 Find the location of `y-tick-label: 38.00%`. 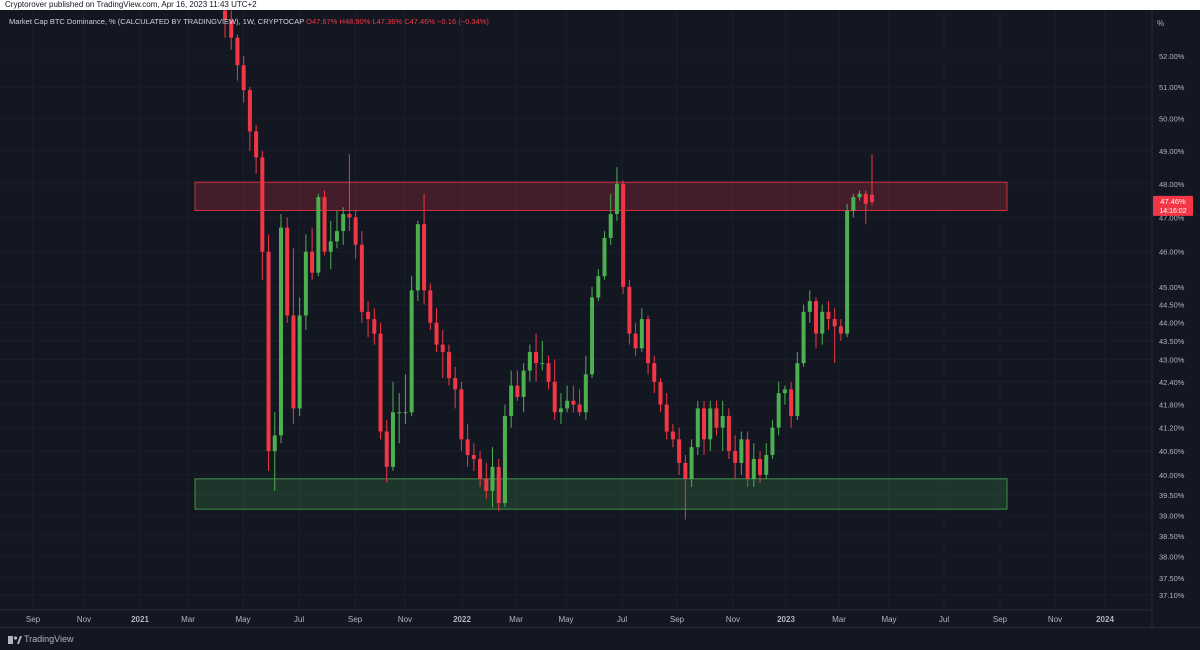

y-tick-label: 38.00% is located at coordinates (1172, 557).